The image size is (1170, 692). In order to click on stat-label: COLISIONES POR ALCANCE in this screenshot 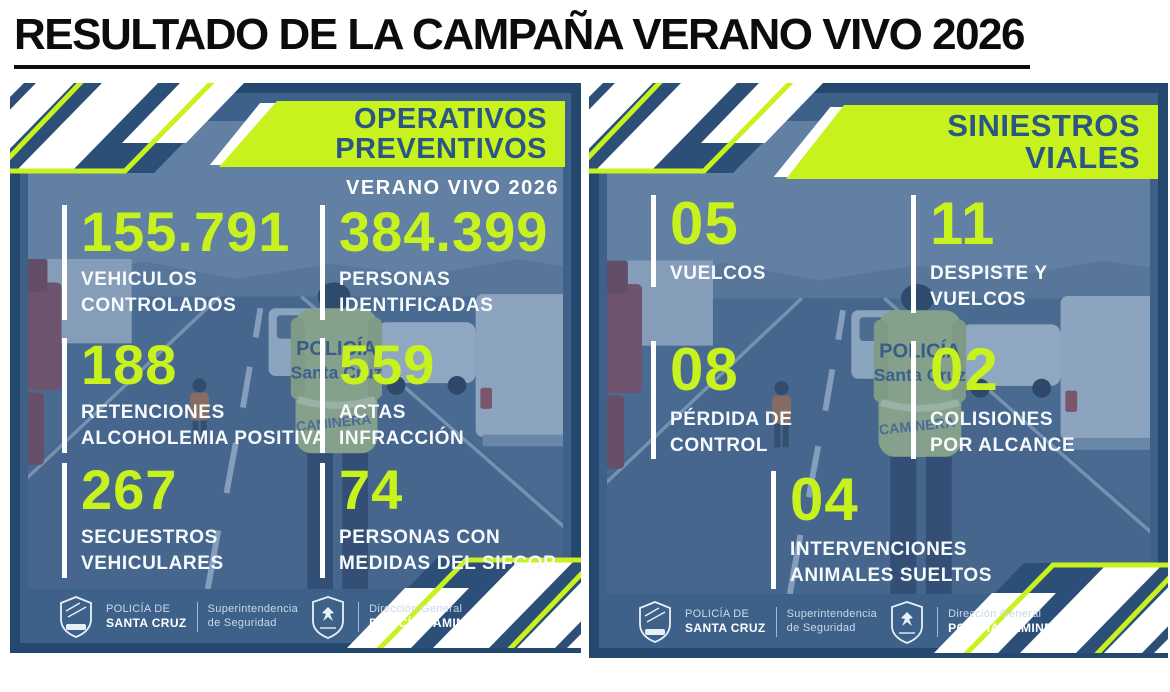, I will do `click(1003, 433)`.